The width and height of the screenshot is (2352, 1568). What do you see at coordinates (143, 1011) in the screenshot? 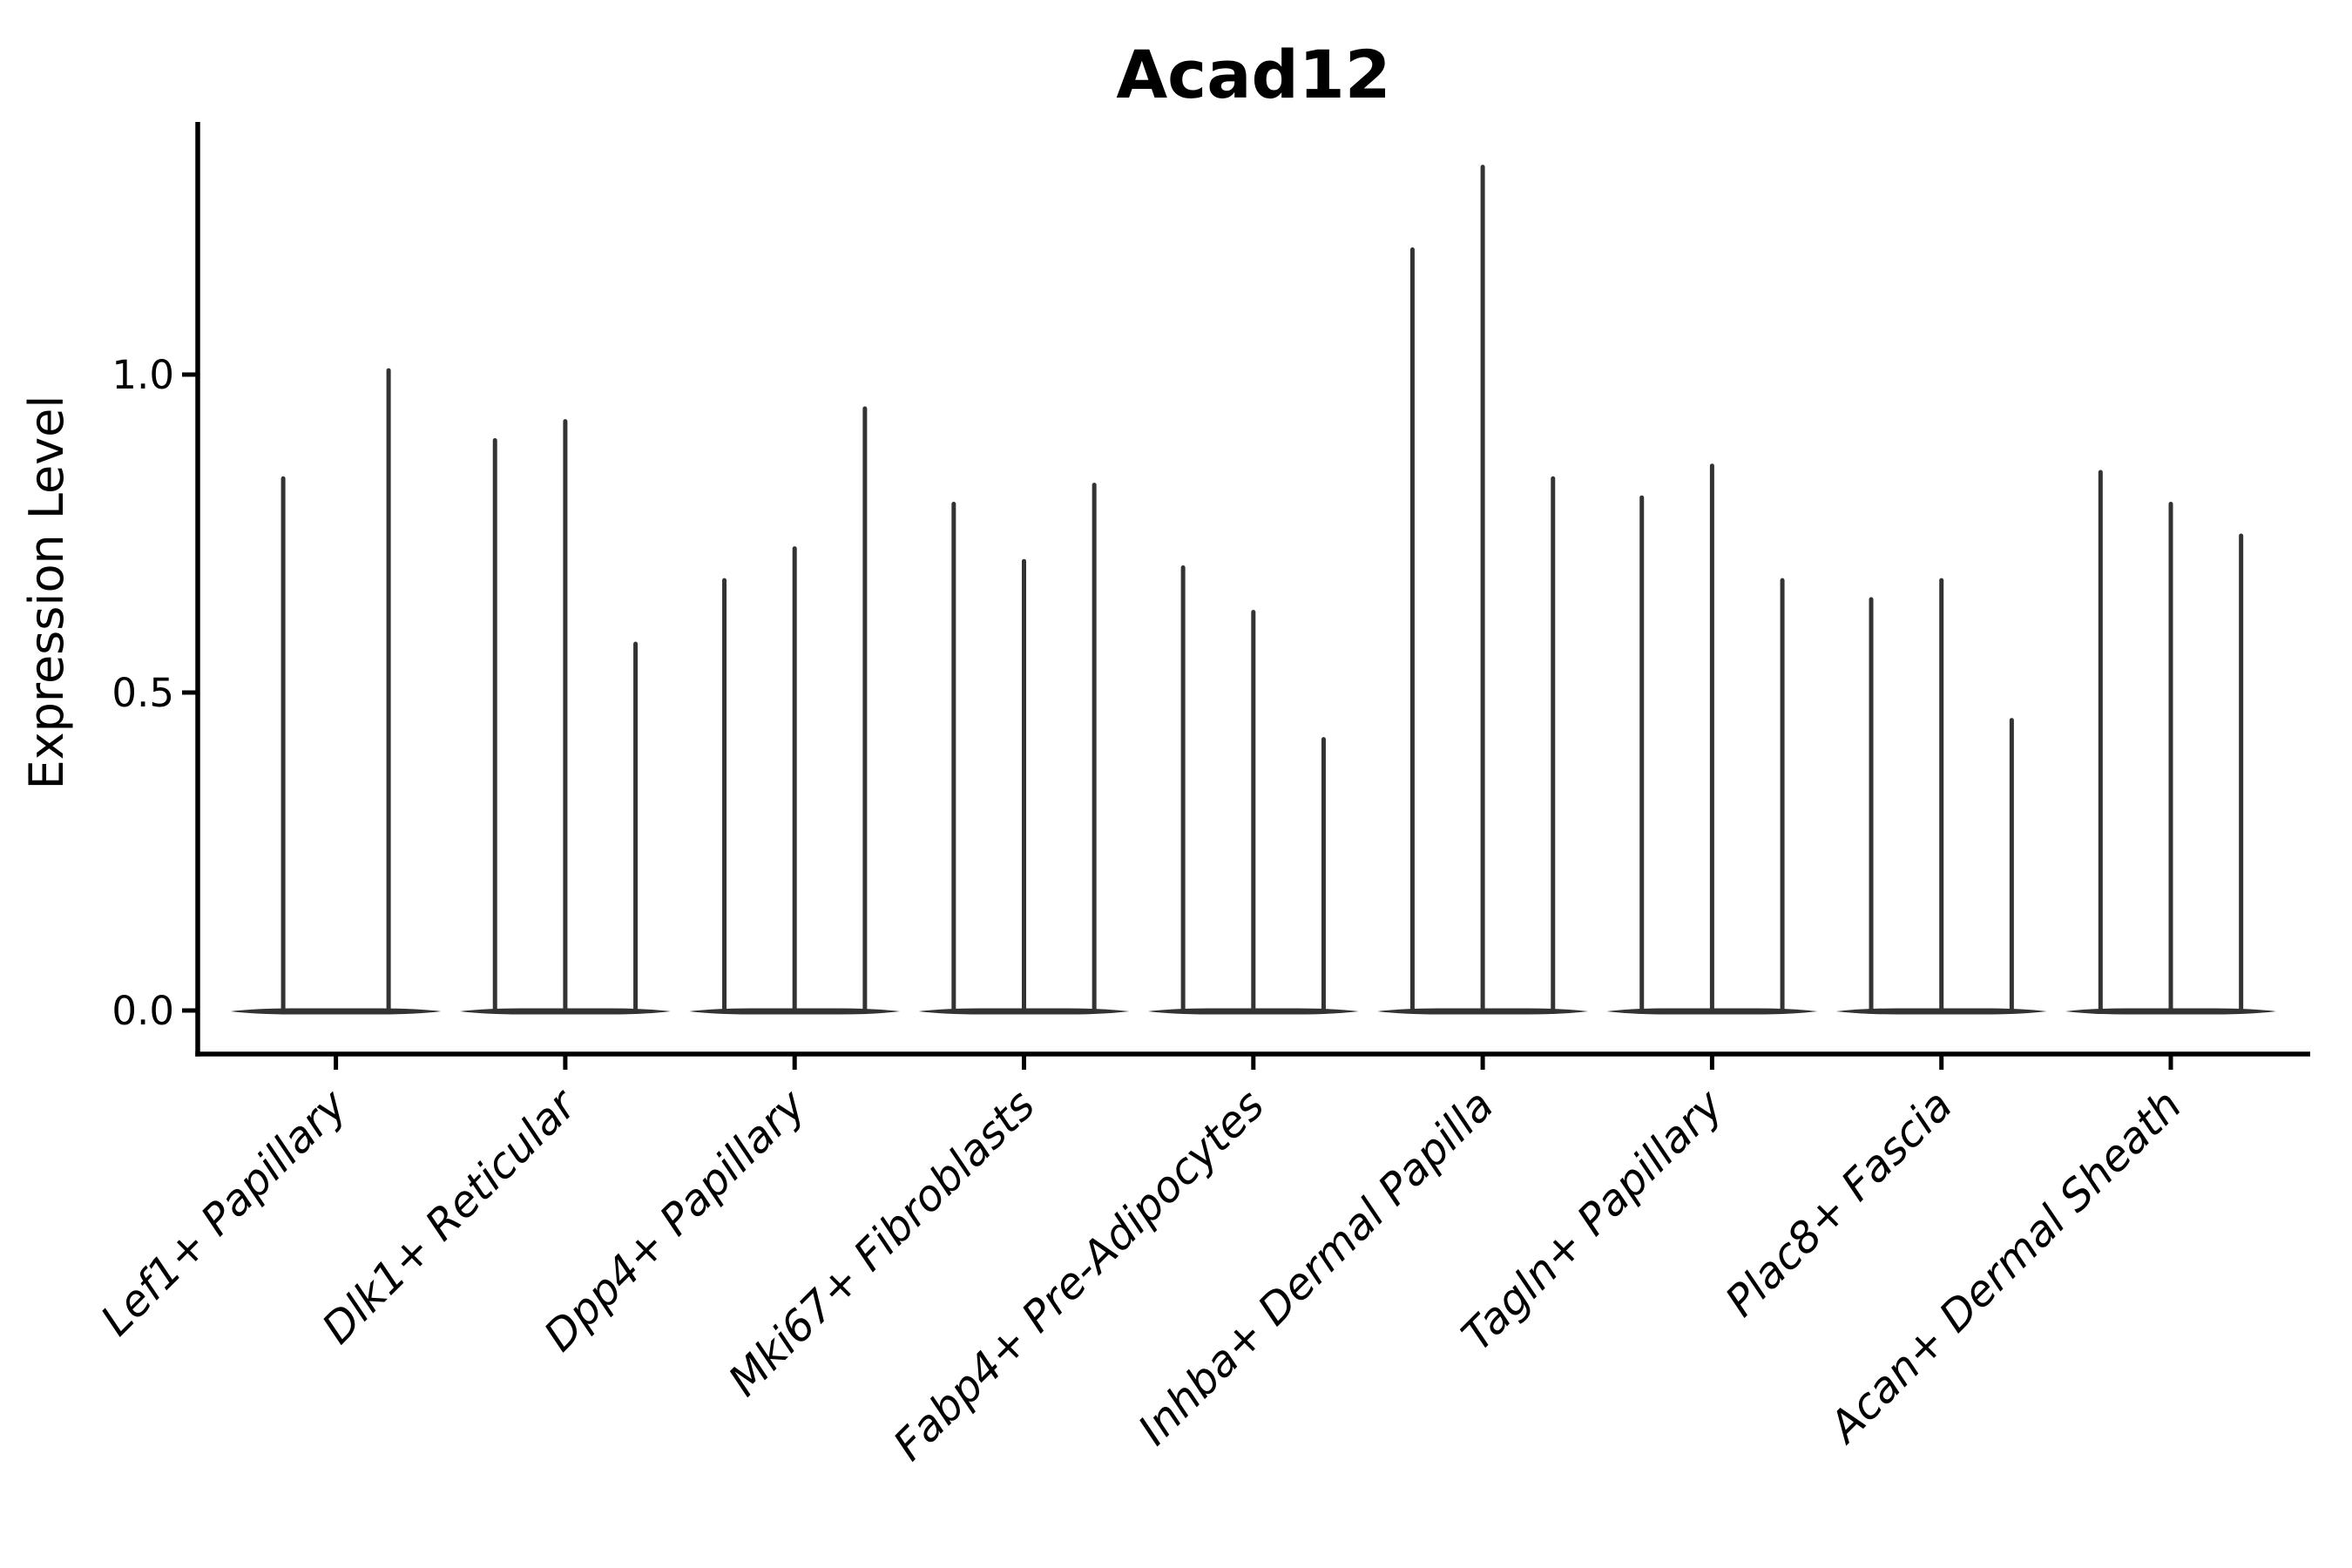
I see `y-tick-label: 0.0` at bounding box center [143, 1011].